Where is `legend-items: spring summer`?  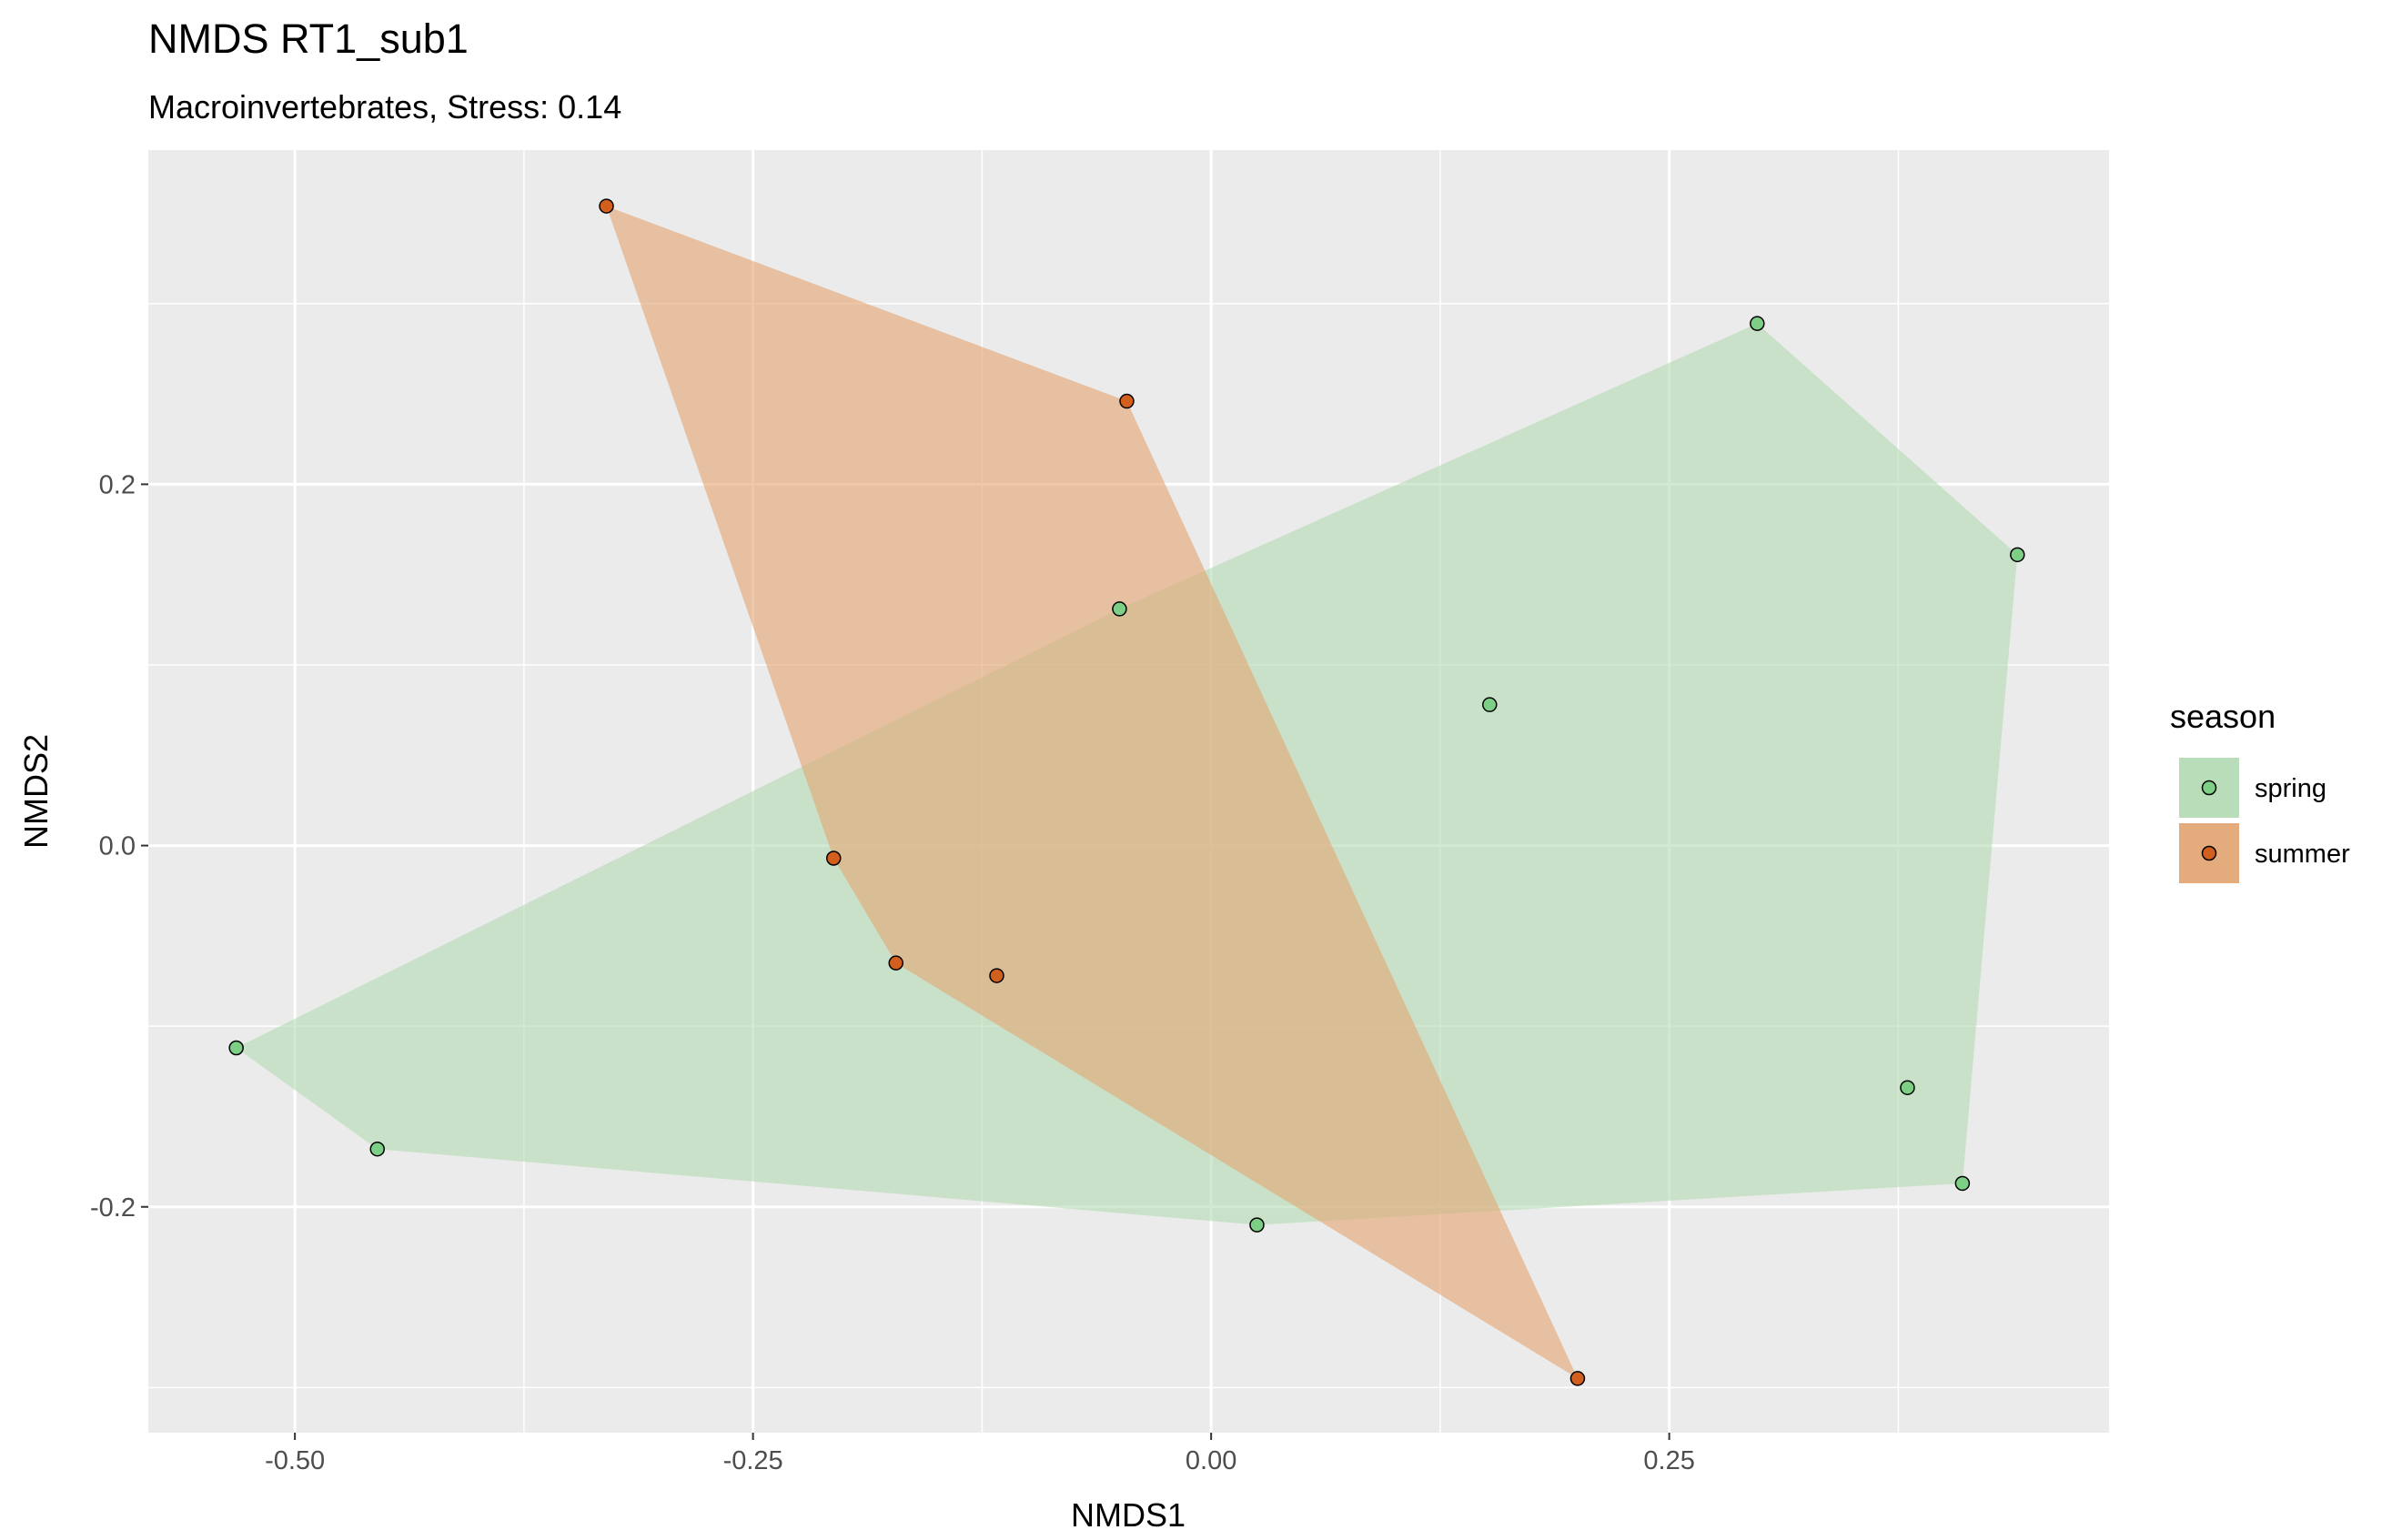
legend-items: spring summer is located at coordinates (2264, 820).